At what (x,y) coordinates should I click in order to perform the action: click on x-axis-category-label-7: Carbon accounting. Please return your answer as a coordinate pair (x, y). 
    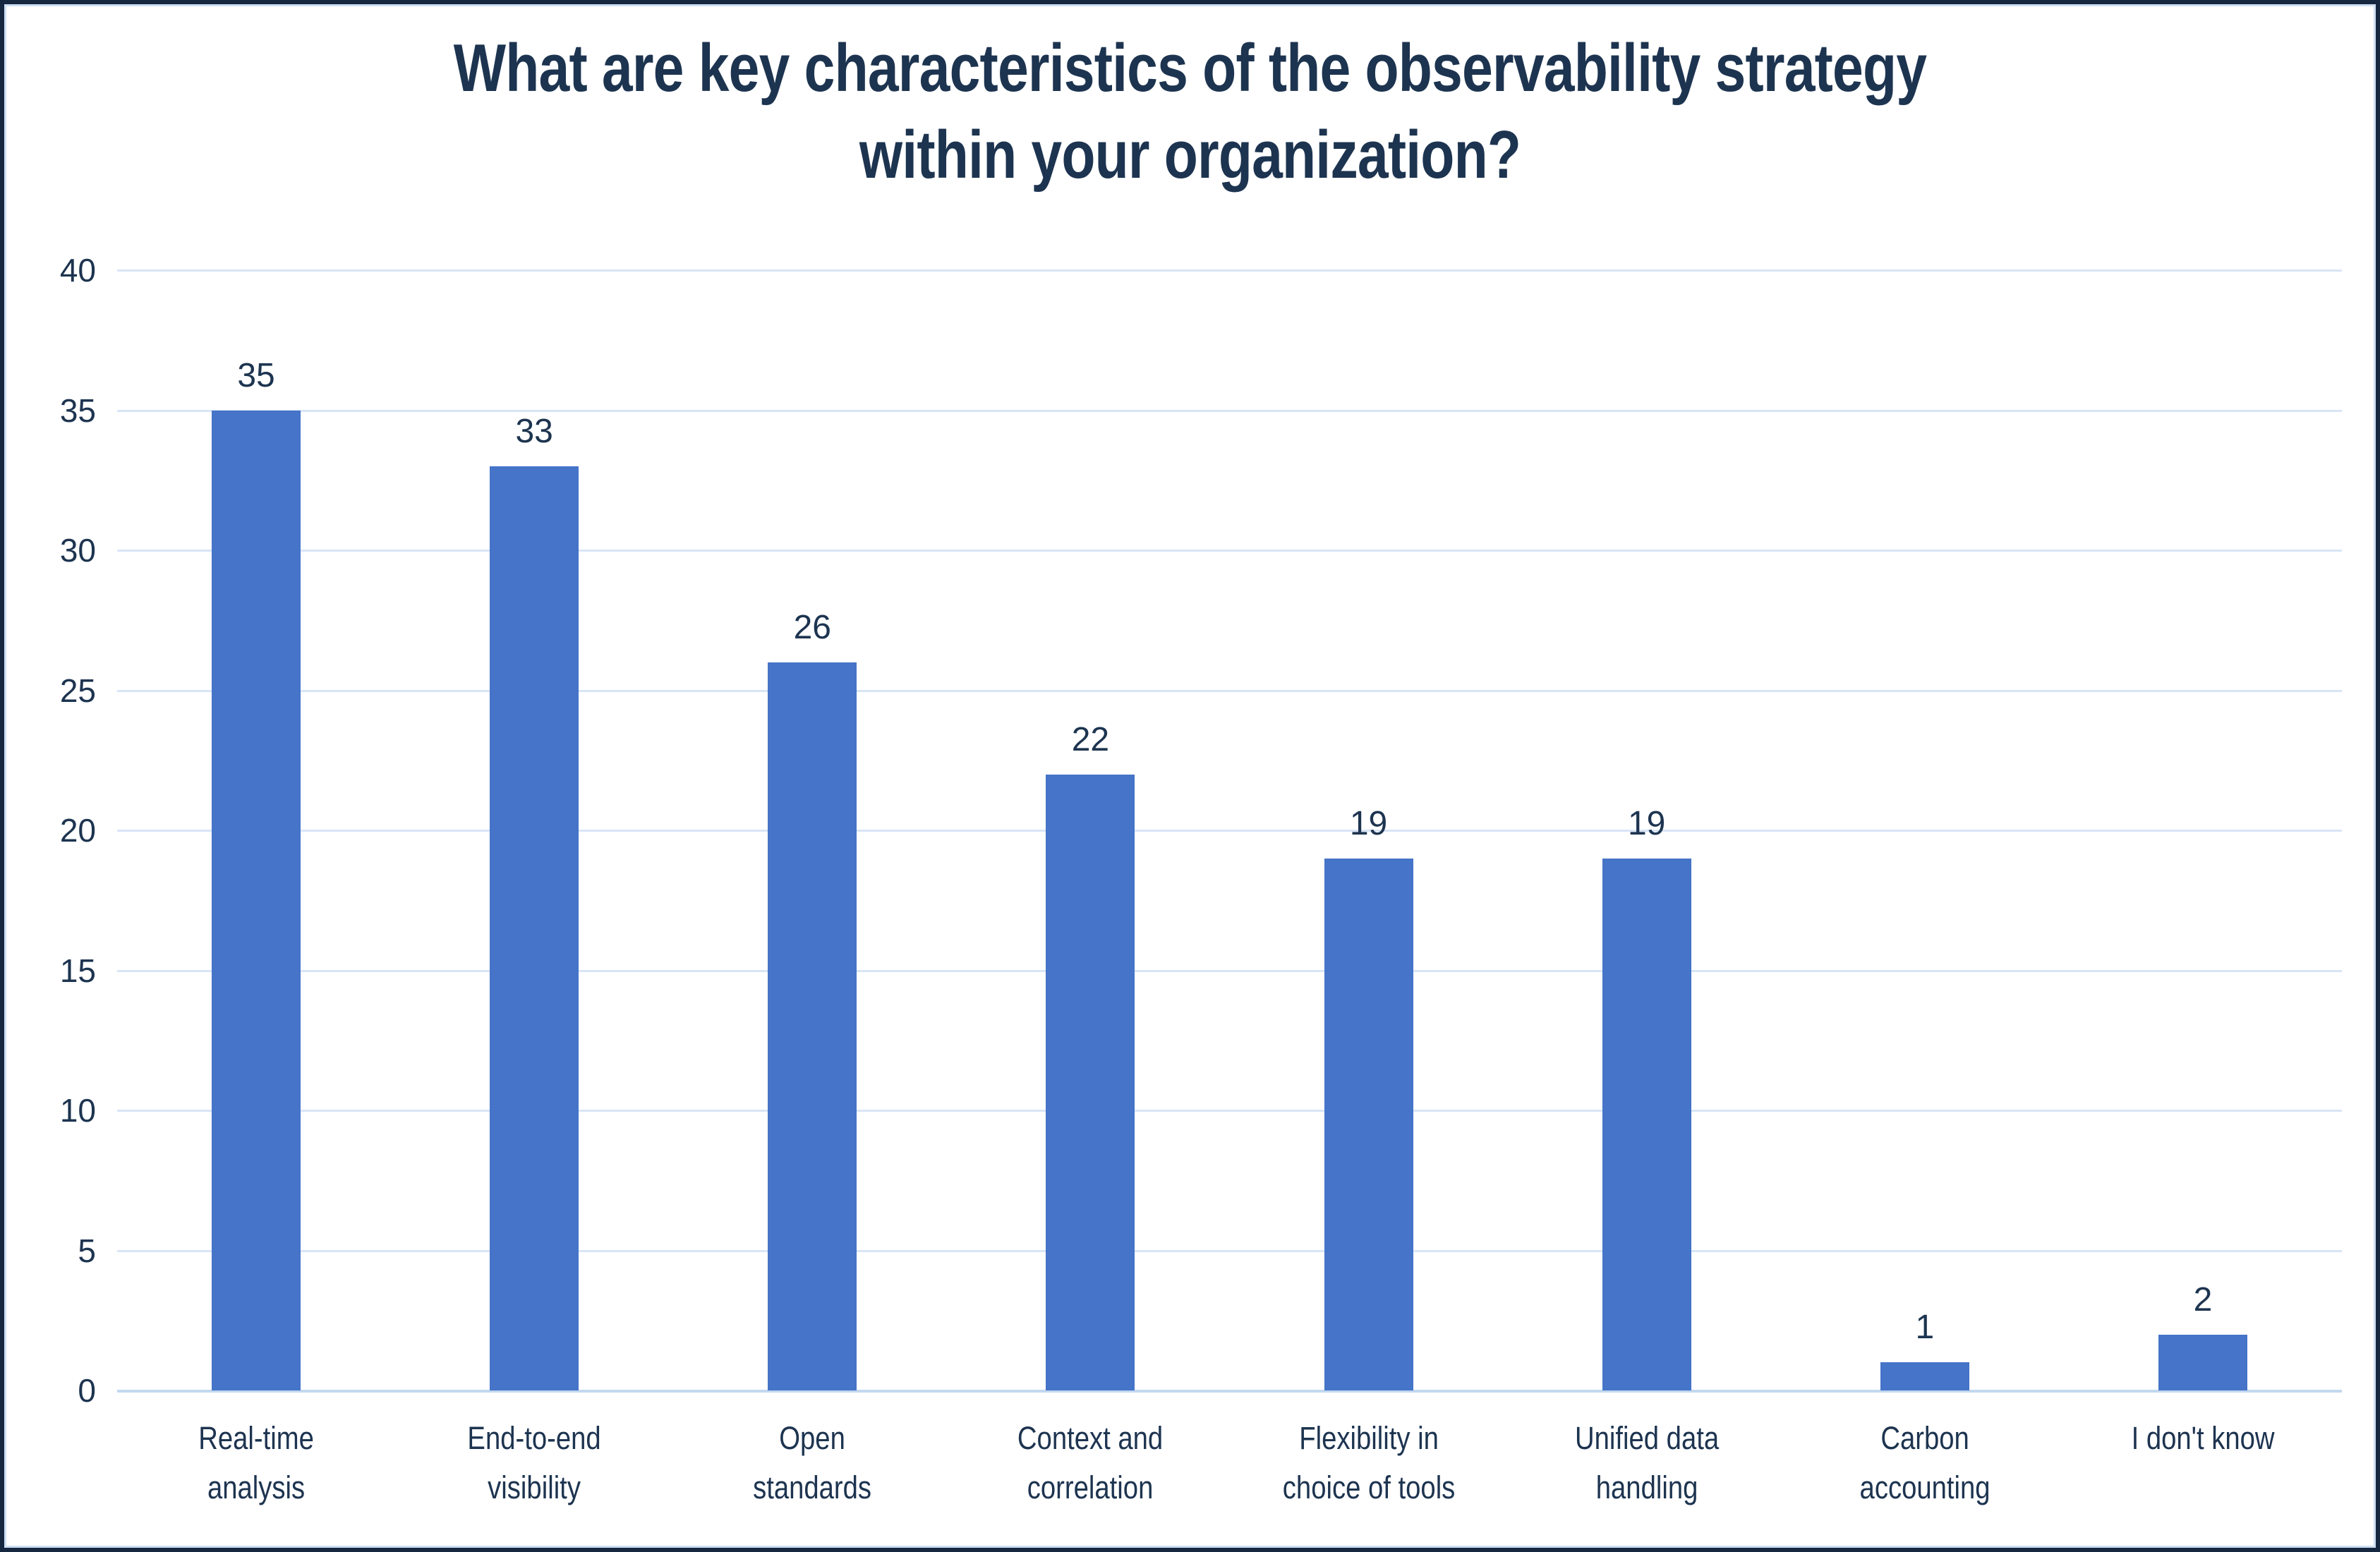
    Looking at the image, I should click on (1925, 1463).